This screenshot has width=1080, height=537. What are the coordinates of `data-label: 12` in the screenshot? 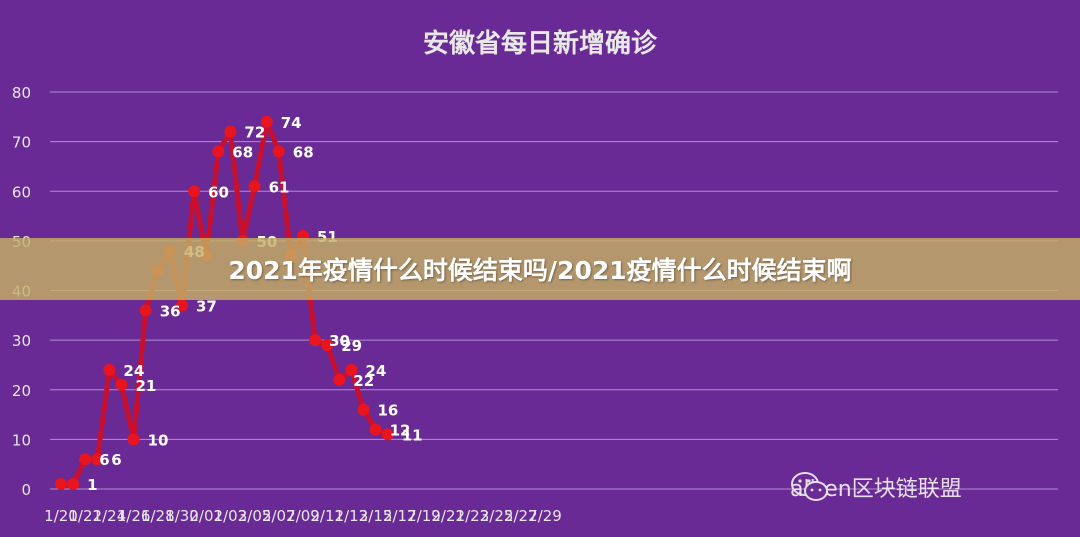 It's located at (400, 430).